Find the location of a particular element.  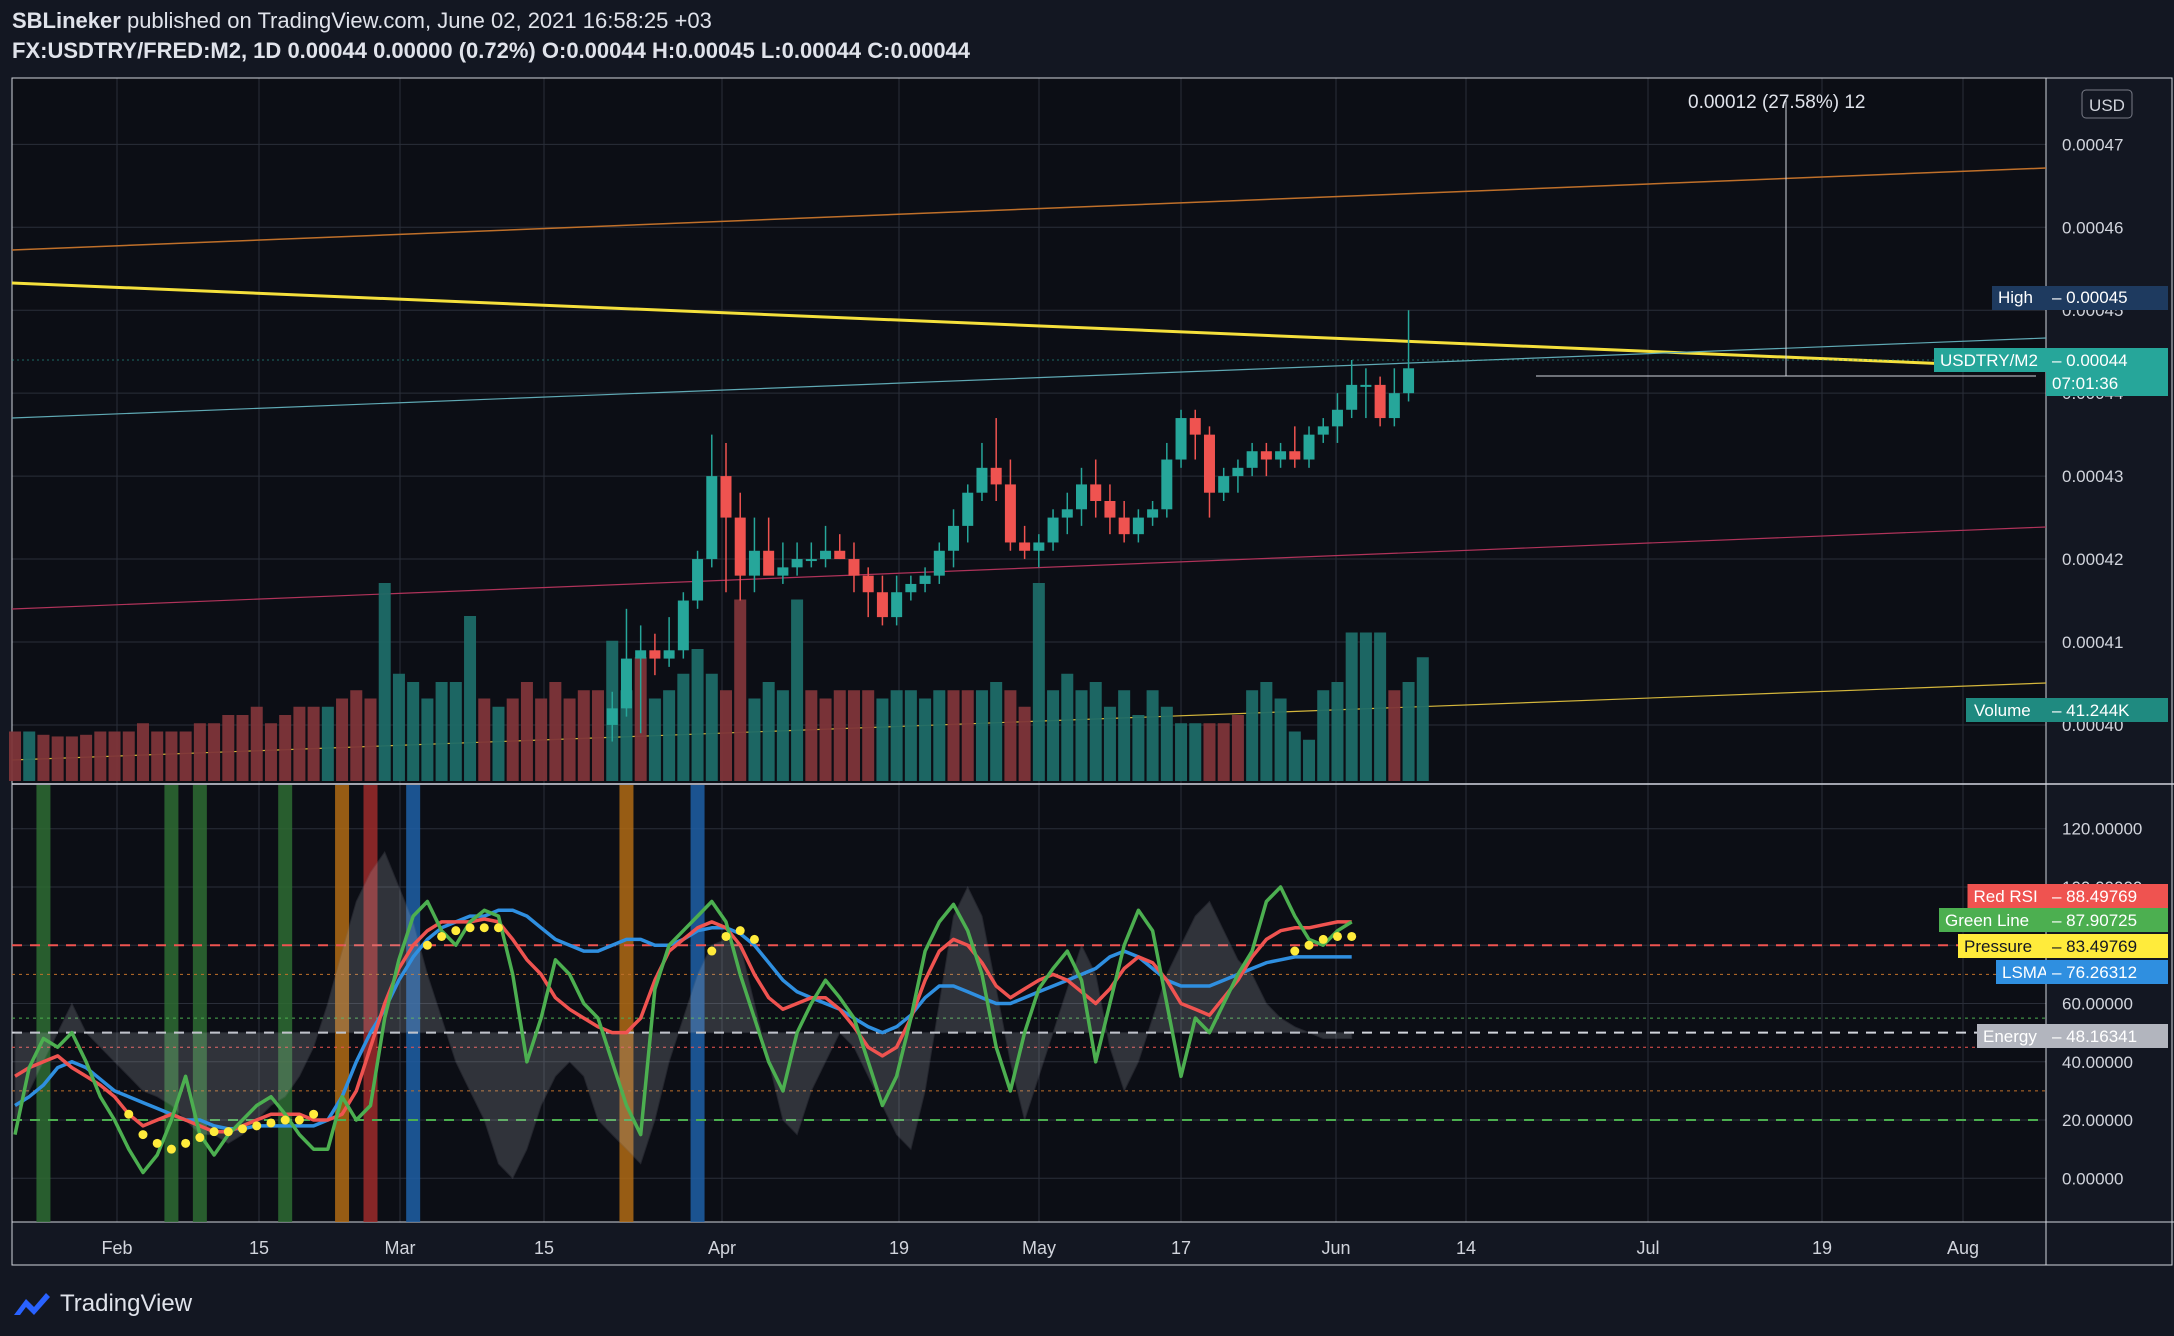

orange-trendline is located at coordinates (1029, 209).